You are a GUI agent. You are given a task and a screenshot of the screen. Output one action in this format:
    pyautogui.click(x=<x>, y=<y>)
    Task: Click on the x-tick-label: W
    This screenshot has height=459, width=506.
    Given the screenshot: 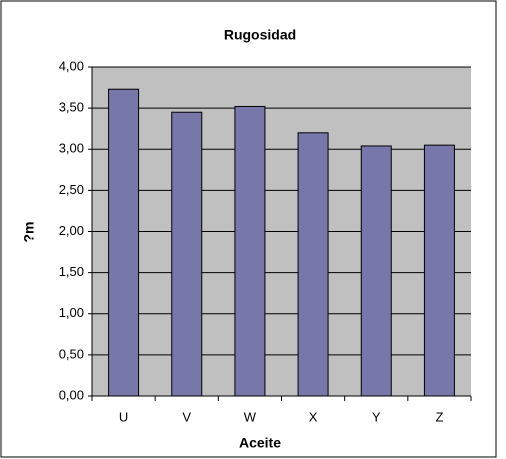 What is the action you would take?
    pyautogui.click(x=250, y=416)
    